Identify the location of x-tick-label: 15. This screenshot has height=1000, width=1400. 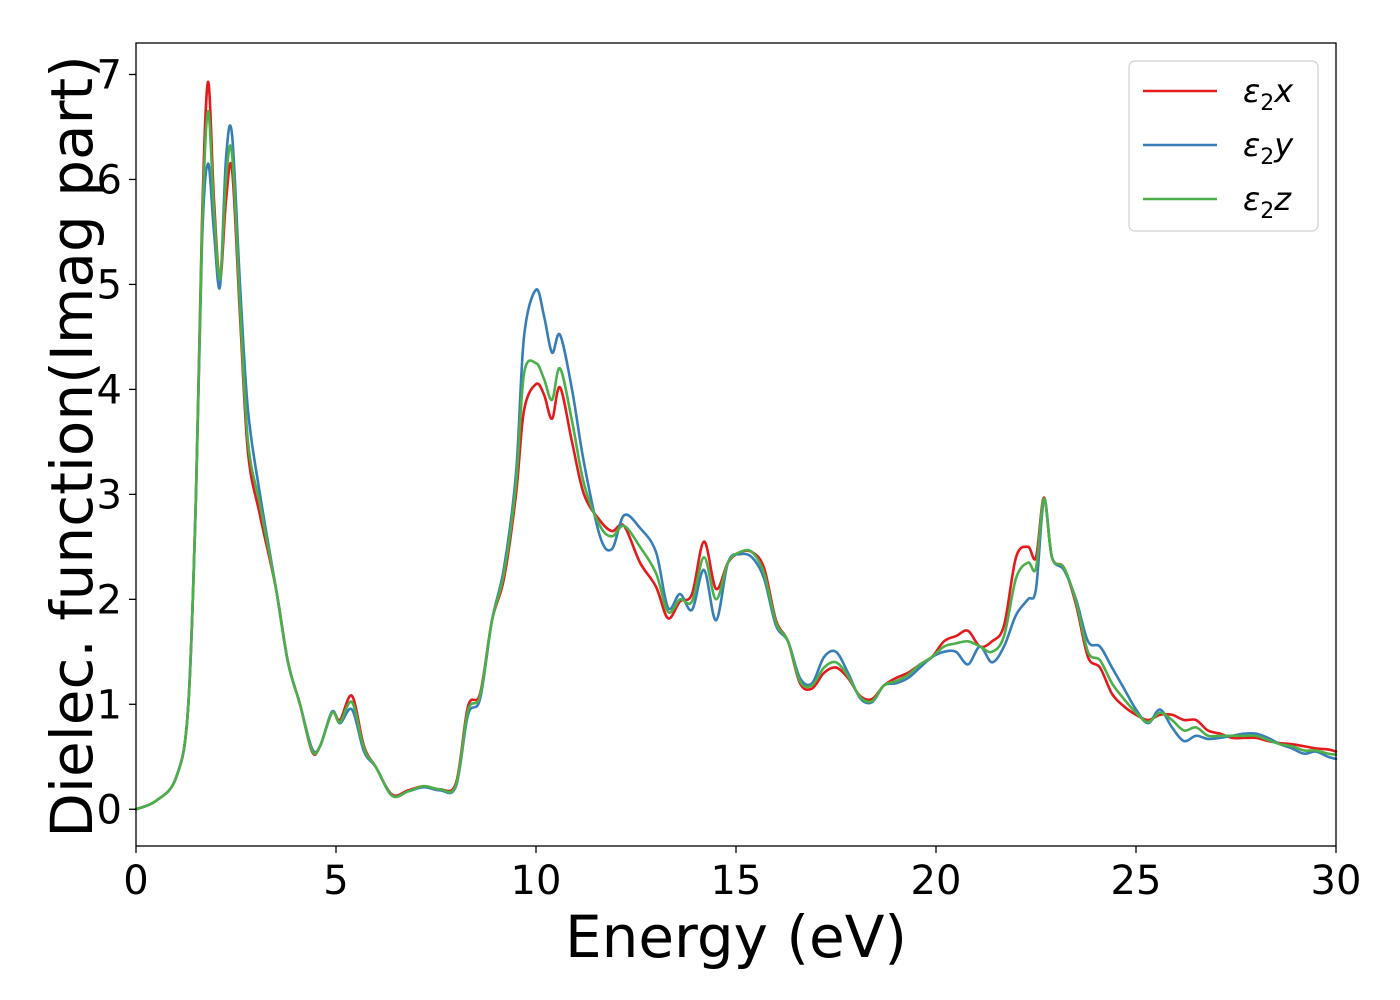
(736, 881).